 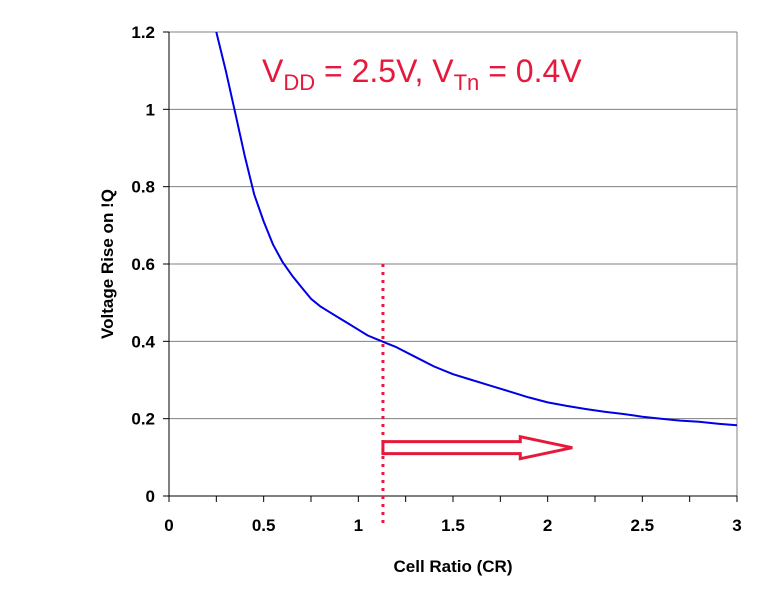 What do you see at coordinates (358, 525) in the screenshot?
I see `x-tick-label: 1` at bounding box center [358, 525].